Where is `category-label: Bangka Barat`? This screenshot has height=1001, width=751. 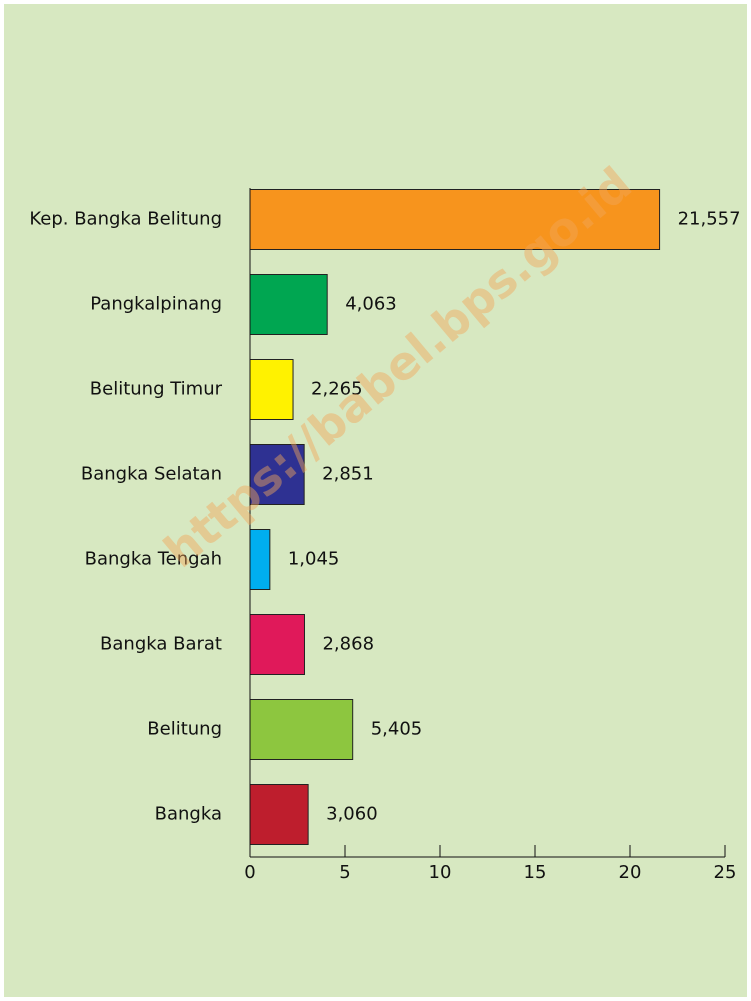
category-label: Bangka Barat is located at coordinates (161, 644).